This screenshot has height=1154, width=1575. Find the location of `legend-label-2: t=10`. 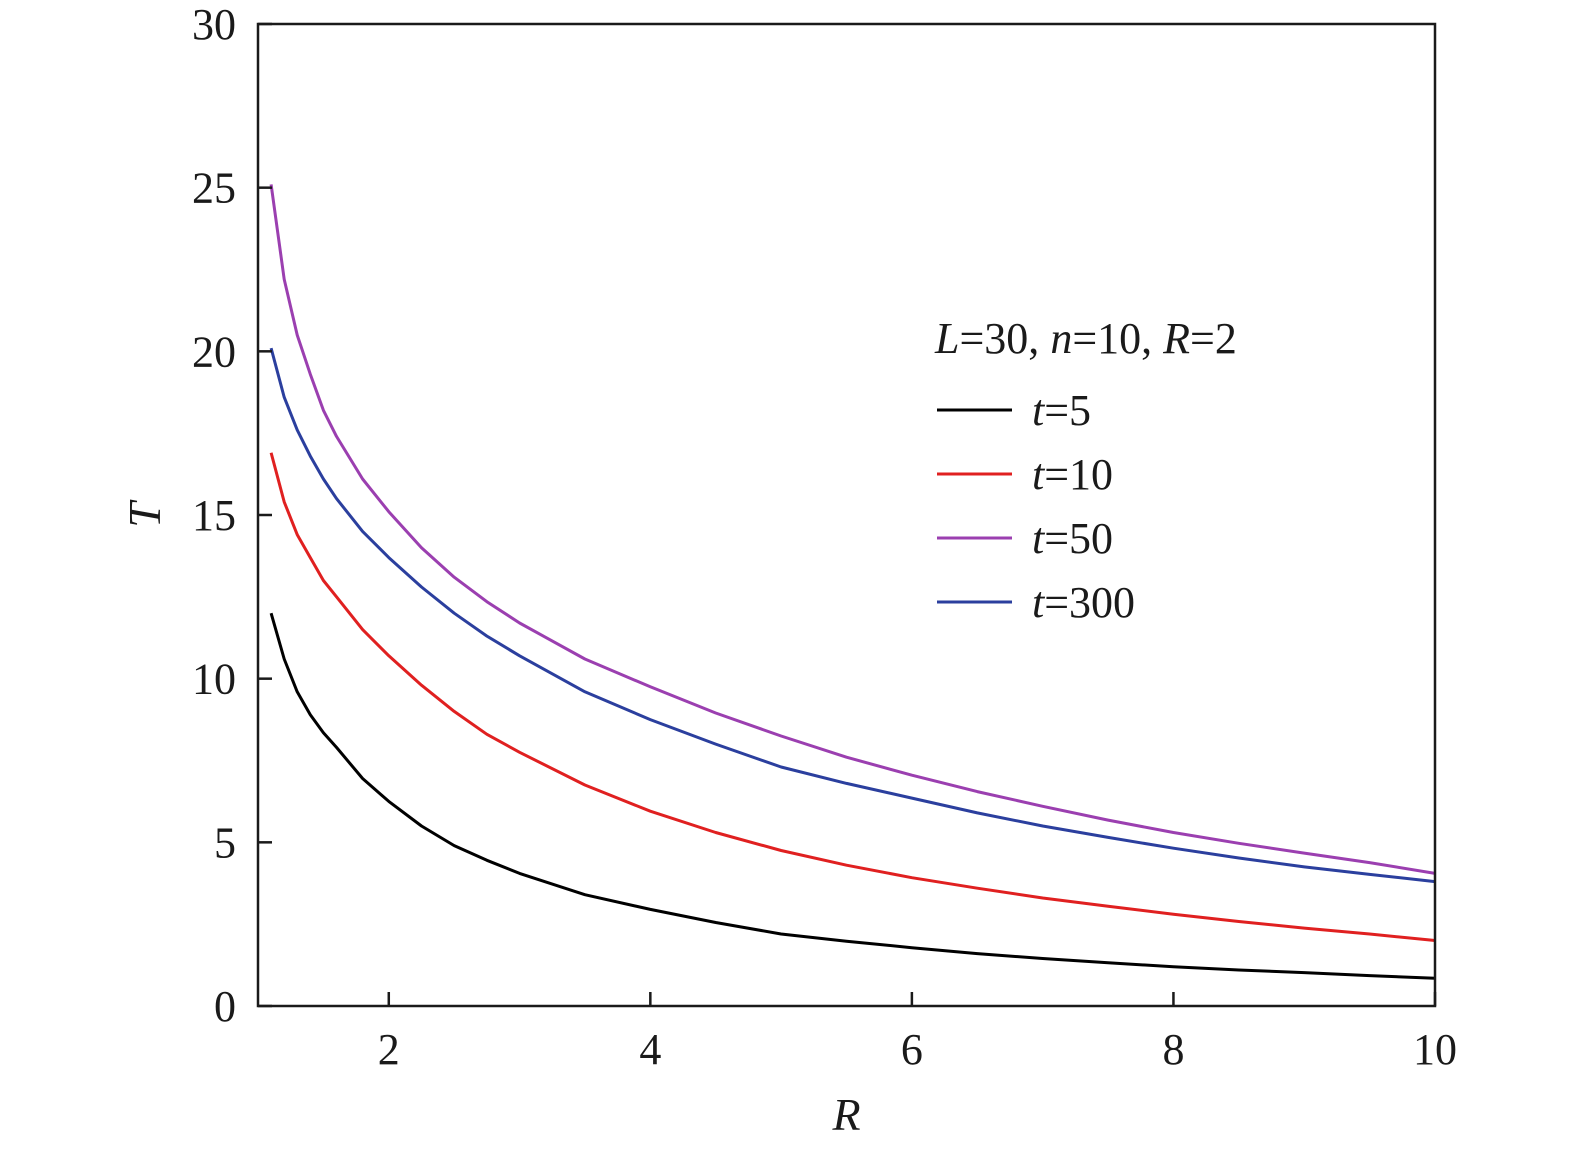

legend-label-2: t=10 is located at coordinates (1072, 474).